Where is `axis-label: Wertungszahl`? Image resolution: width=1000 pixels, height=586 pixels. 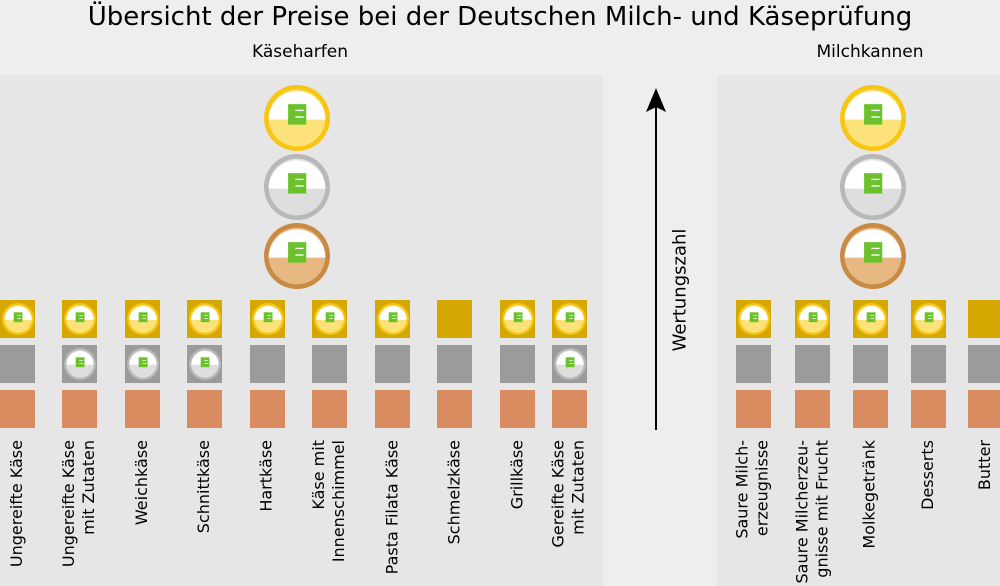
axis-label: Wertungszahl is located at coordinates (680, 290).